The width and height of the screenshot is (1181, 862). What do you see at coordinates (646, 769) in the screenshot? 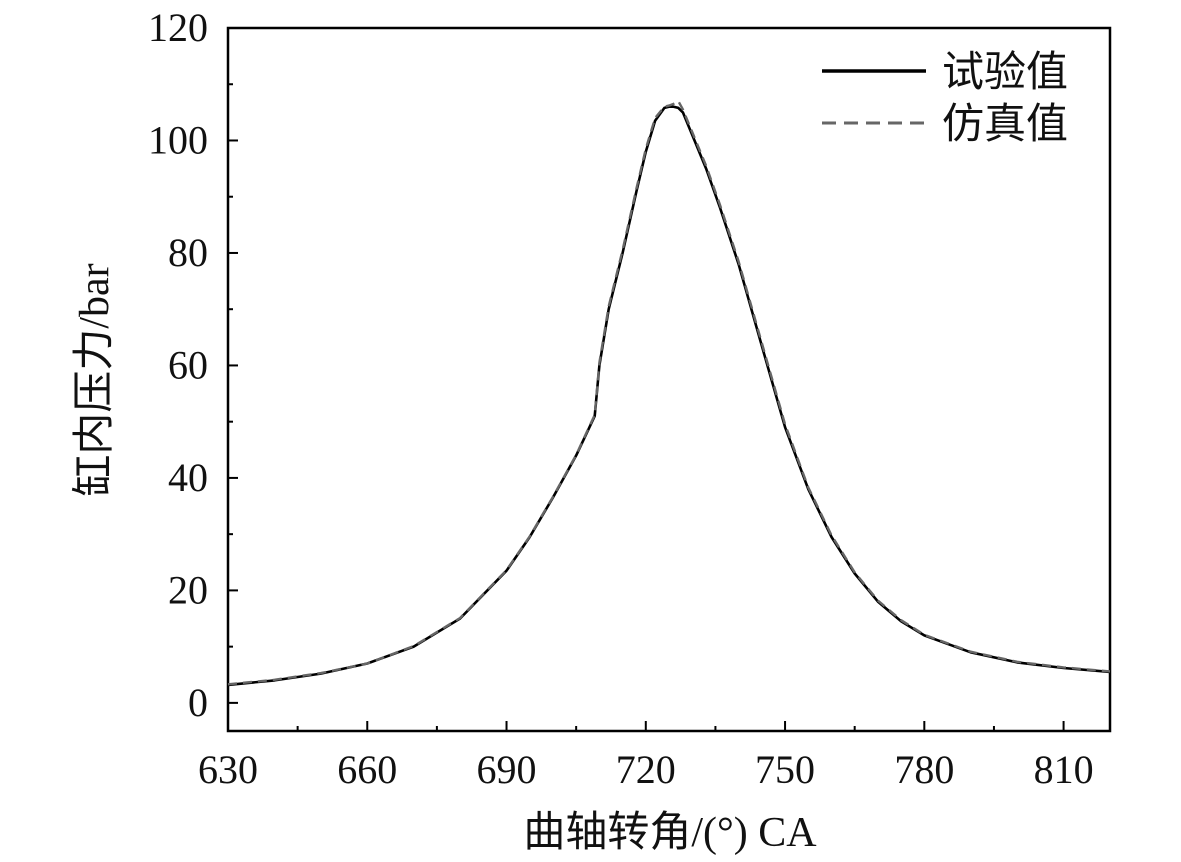
I see `x-tick-label: 720` at bounding box center [646, 769].